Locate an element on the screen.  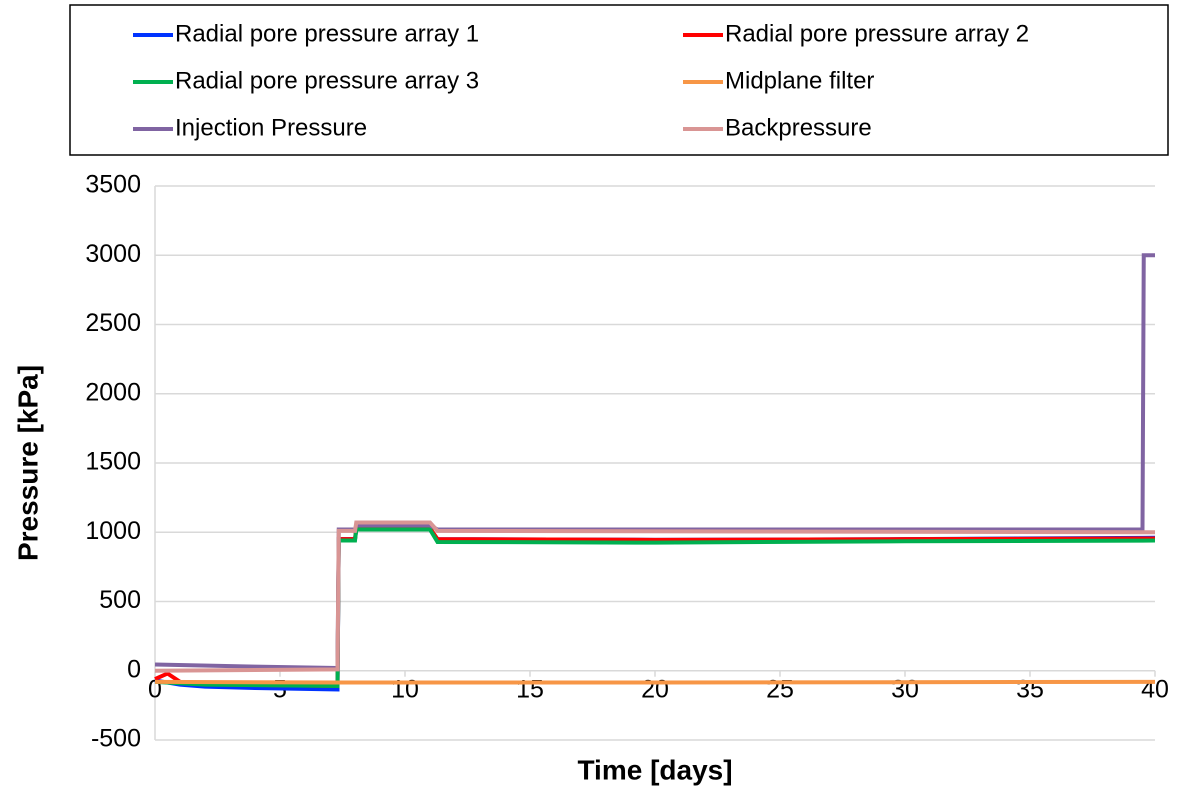
x-tick-label: 40 is located at coordinates (1155, 689).